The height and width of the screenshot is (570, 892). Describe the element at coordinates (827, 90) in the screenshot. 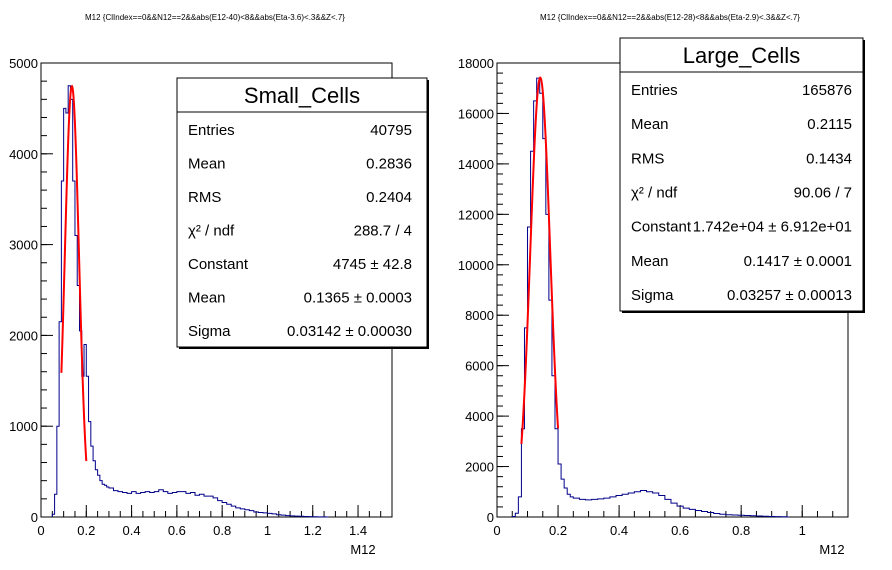

I see `stats-row-value: 165876` at that location.